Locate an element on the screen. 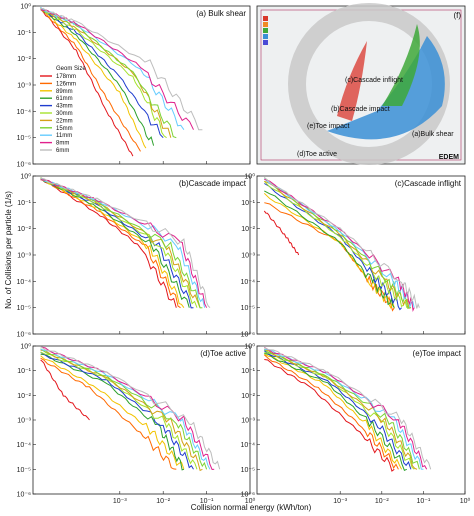  legend-label: 22mm is located at coordinates (64, 121).